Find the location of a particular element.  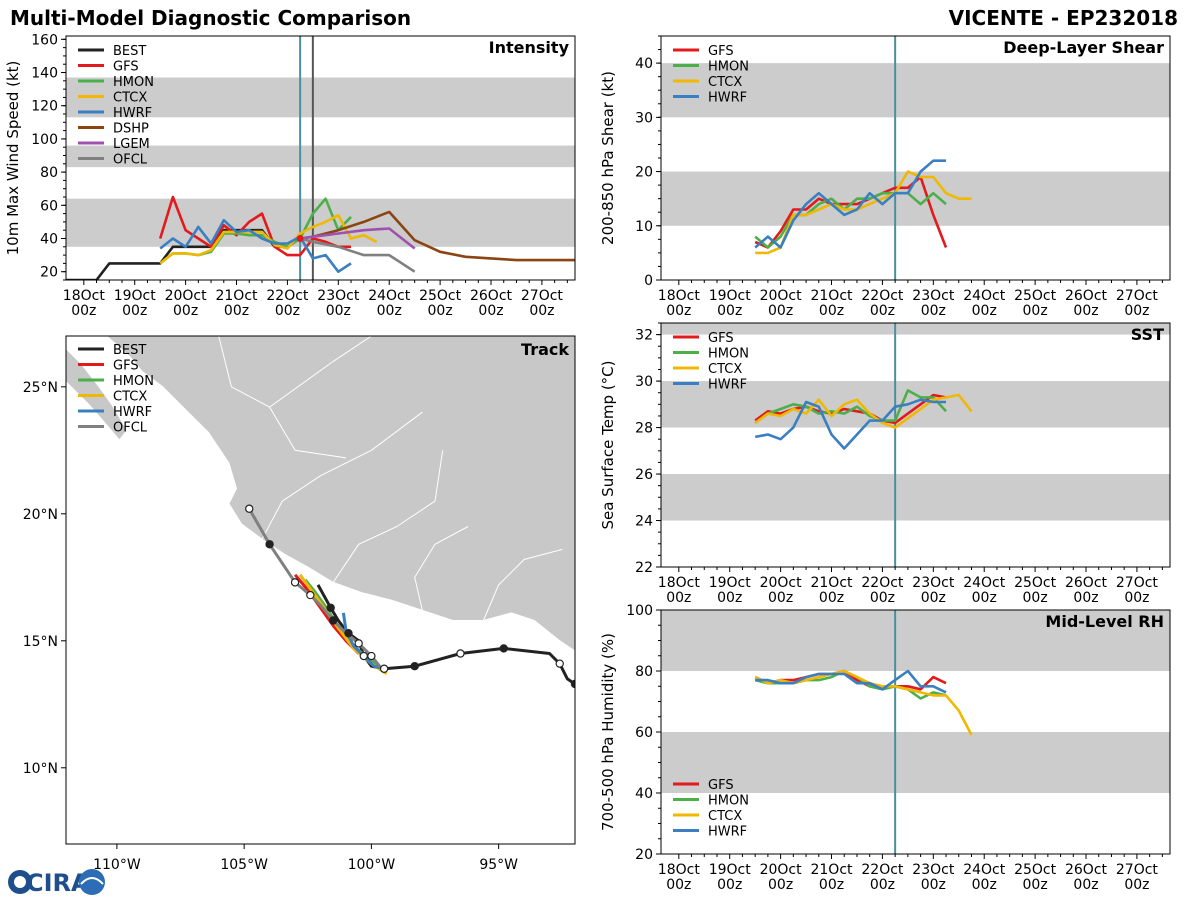

sst-frame is located at coordinates (915, 445).